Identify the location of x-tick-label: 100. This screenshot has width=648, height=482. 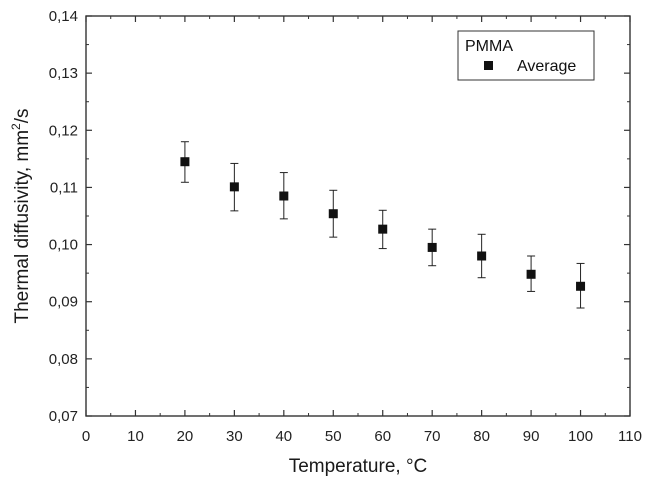
(580, 436).